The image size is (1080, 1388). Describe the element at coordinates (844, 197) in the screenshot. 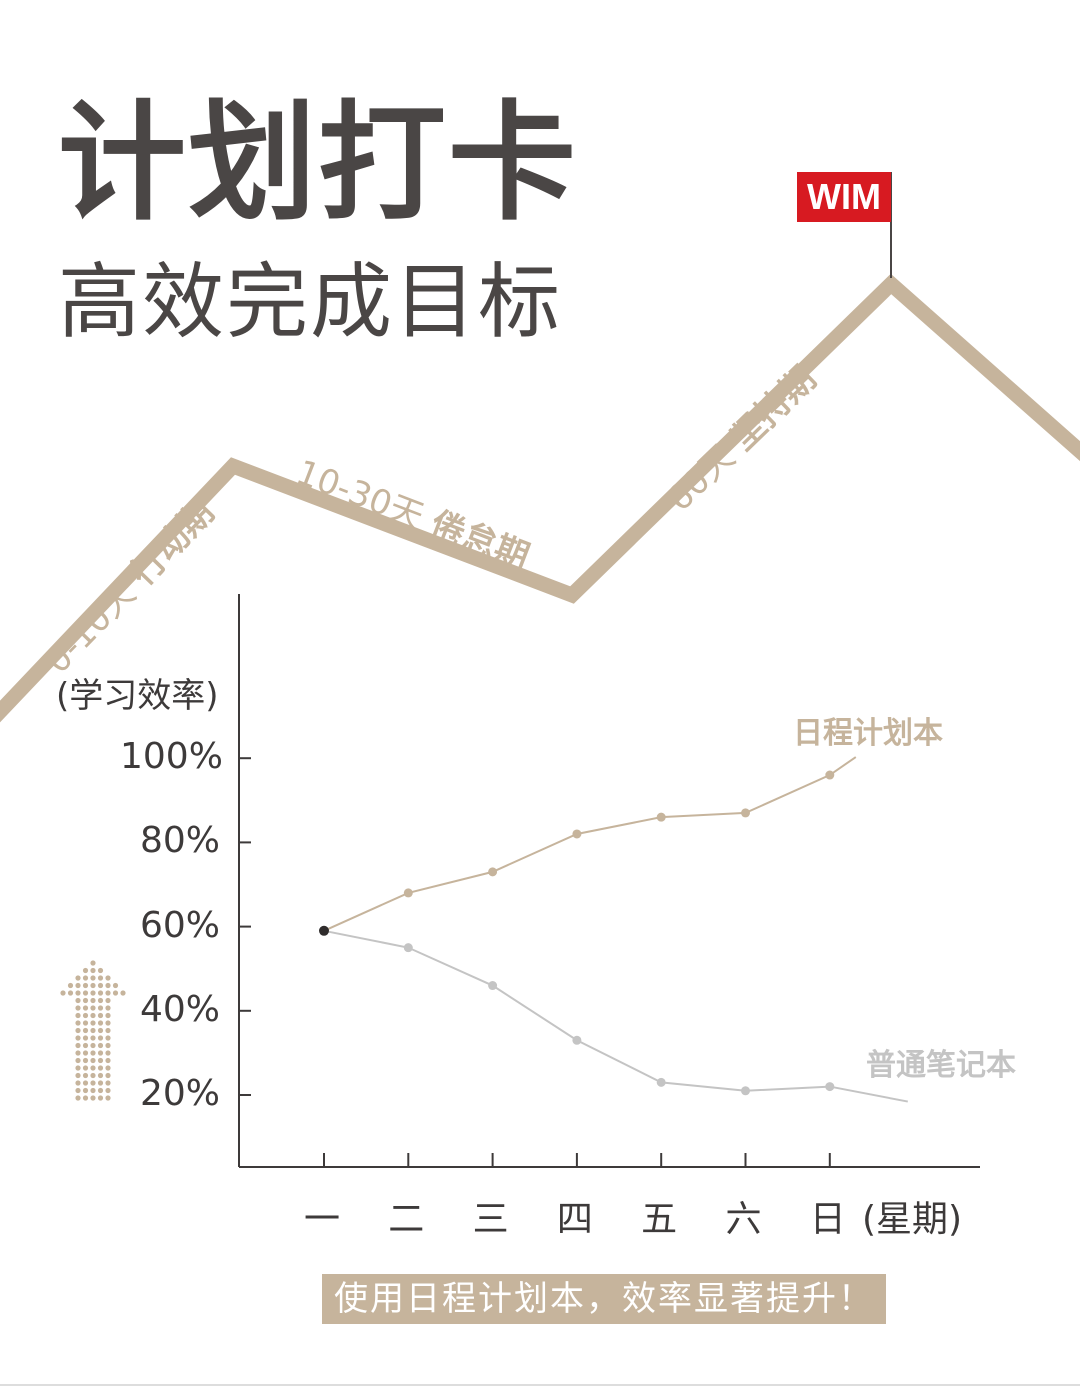

I see `brand-logo: WIM` at that location.